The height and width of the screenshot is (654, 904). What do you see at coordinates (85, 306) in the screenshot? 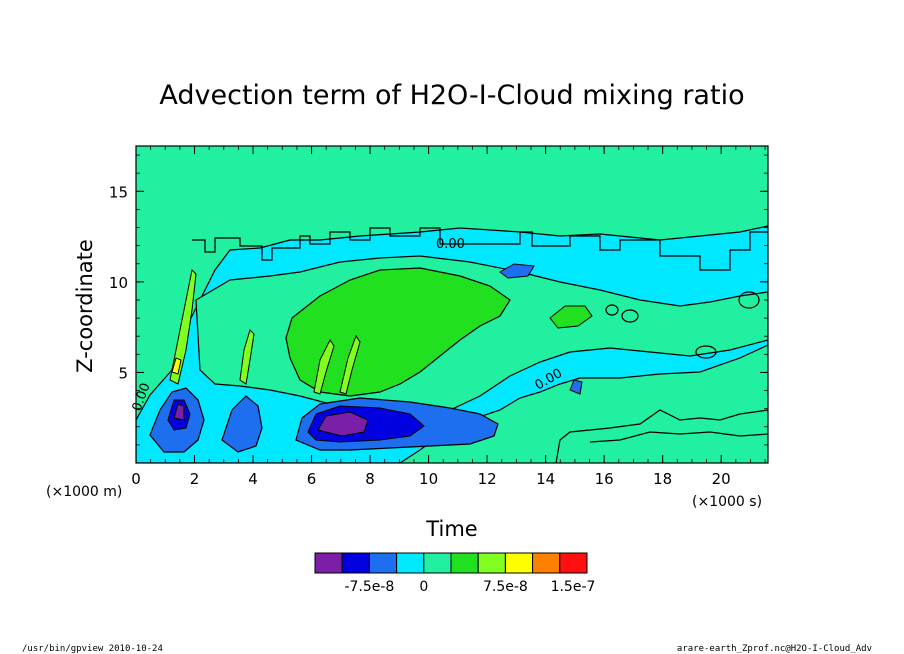
I see `y-axis-title: Z-coordinate` at bounding box center [85, 306].